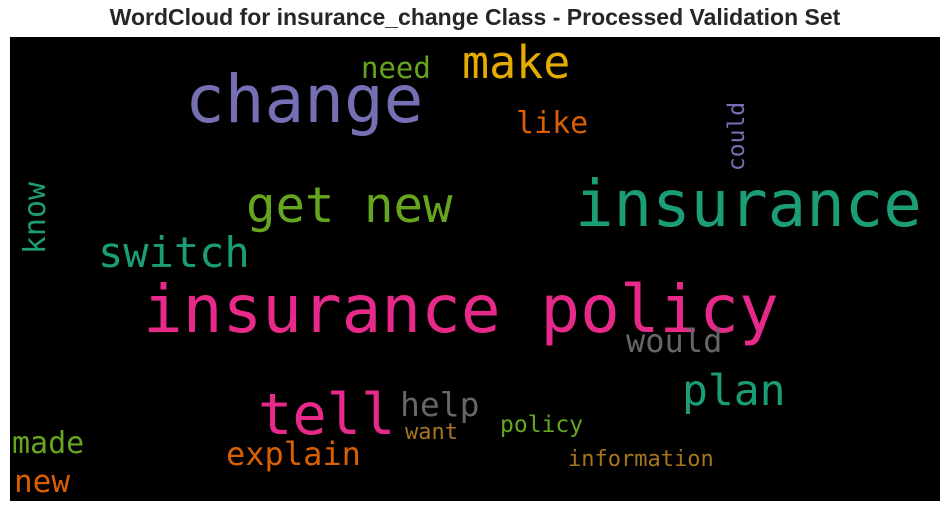 The image size is (950, 511). I want to click on word-could: could, so click(737, 136).